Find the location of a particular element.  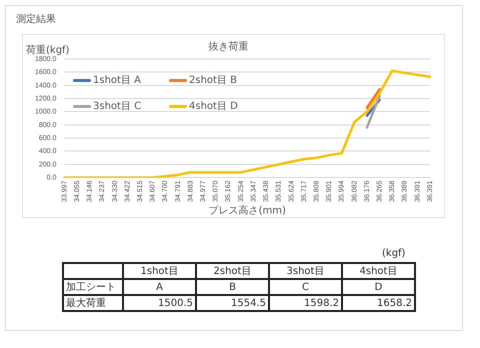

text: A is located at coordinates (159, 287).